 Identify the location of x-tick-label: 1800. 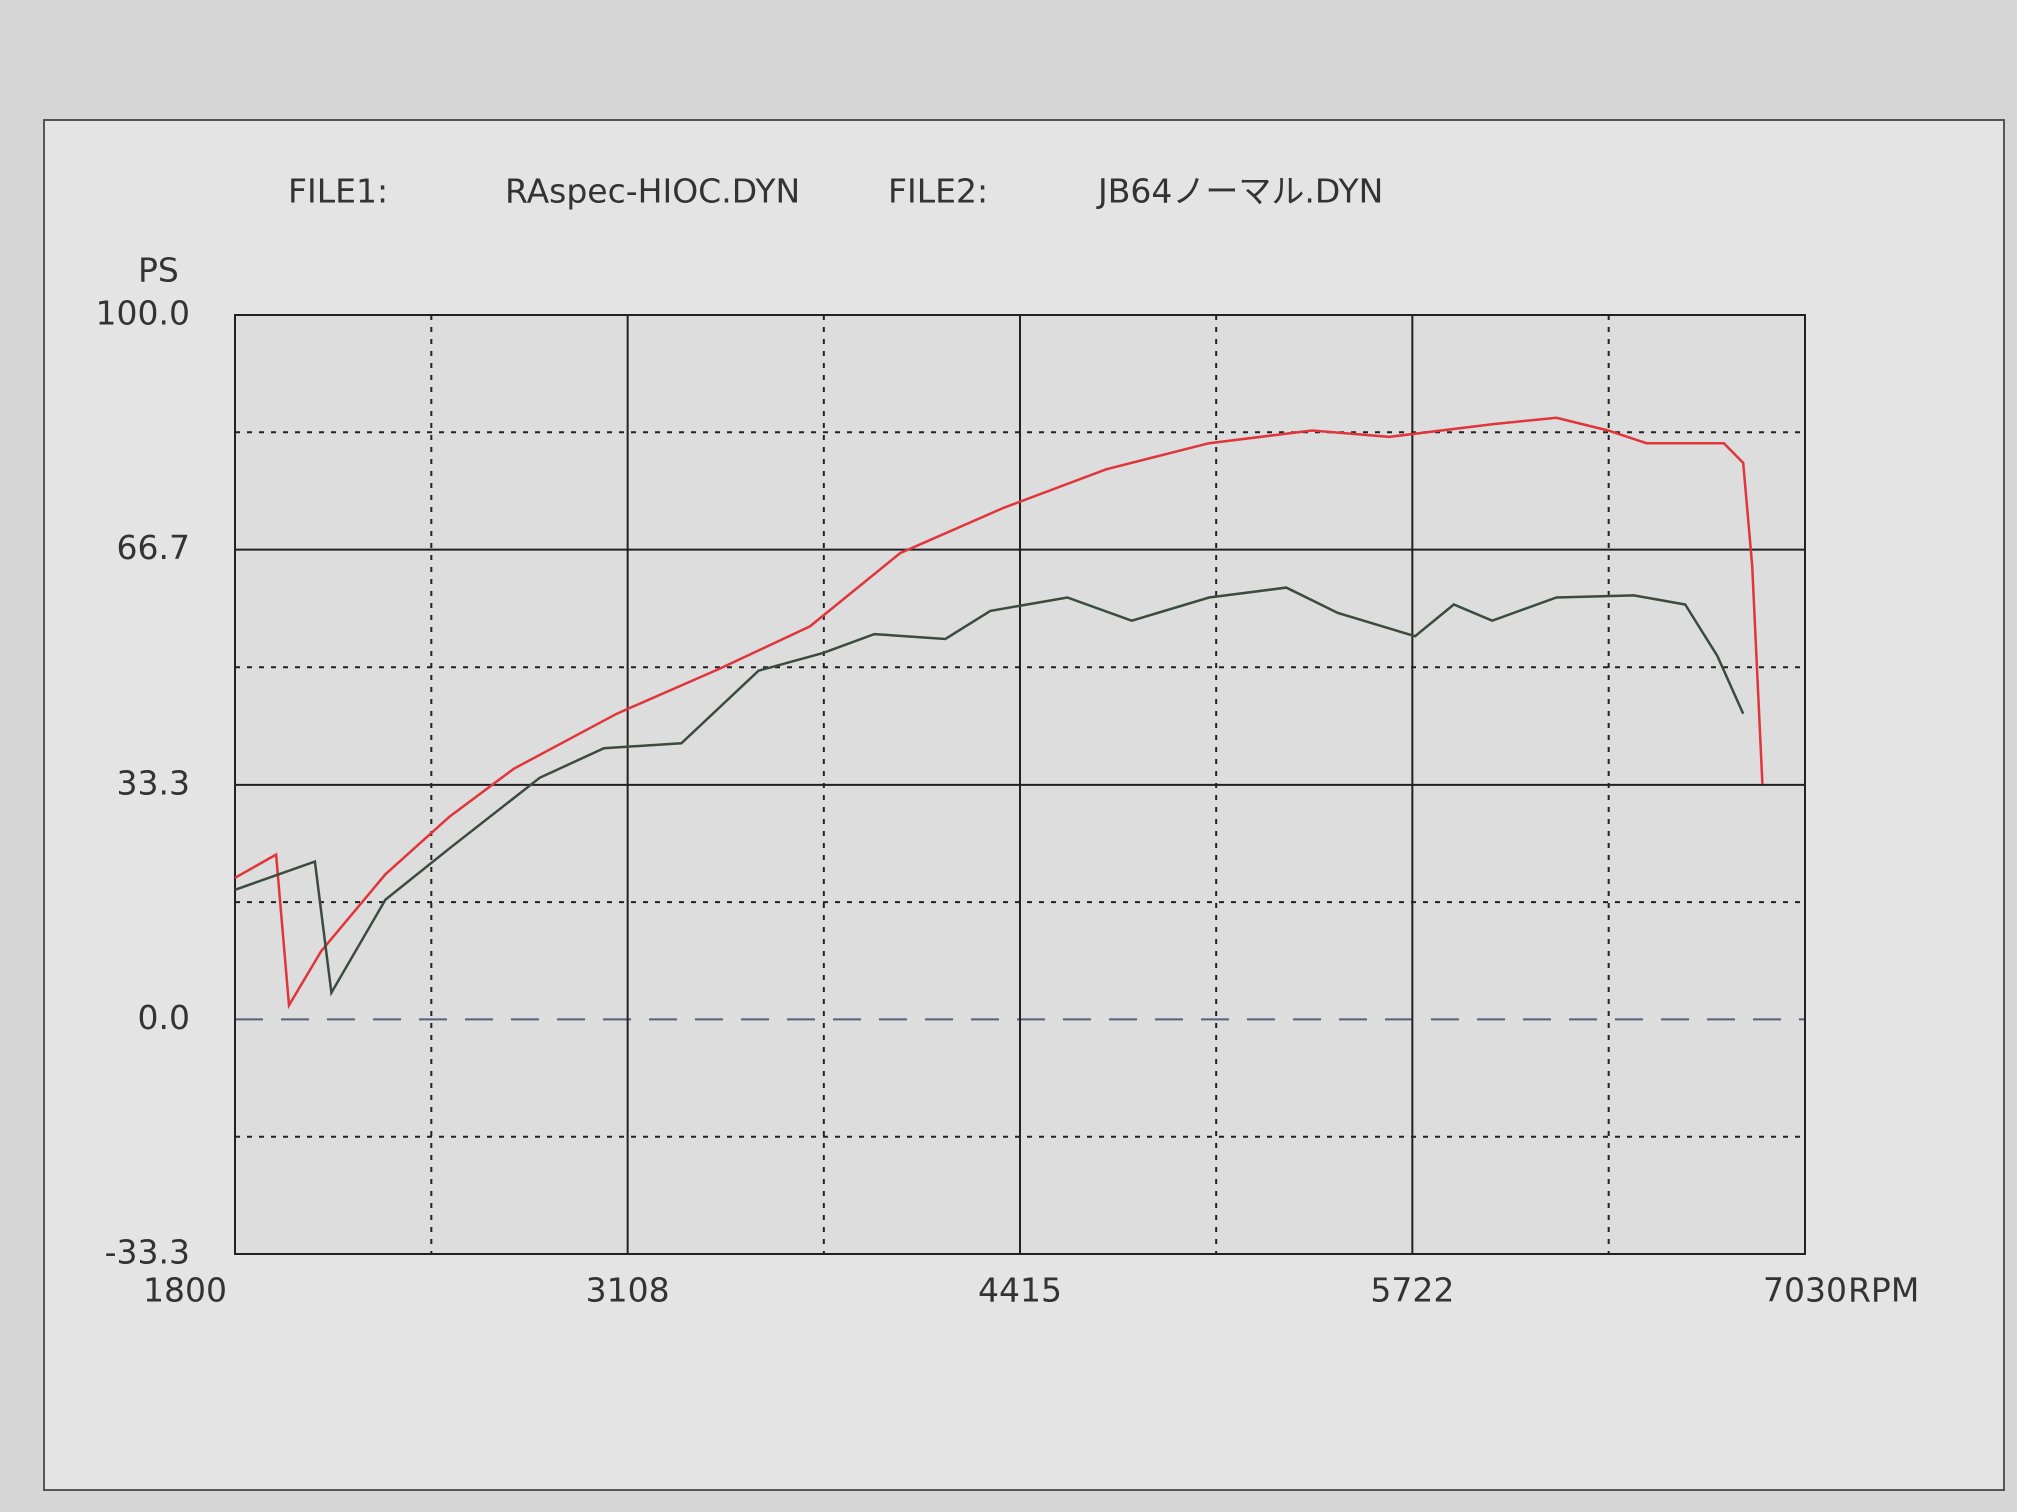
(185, 1290).